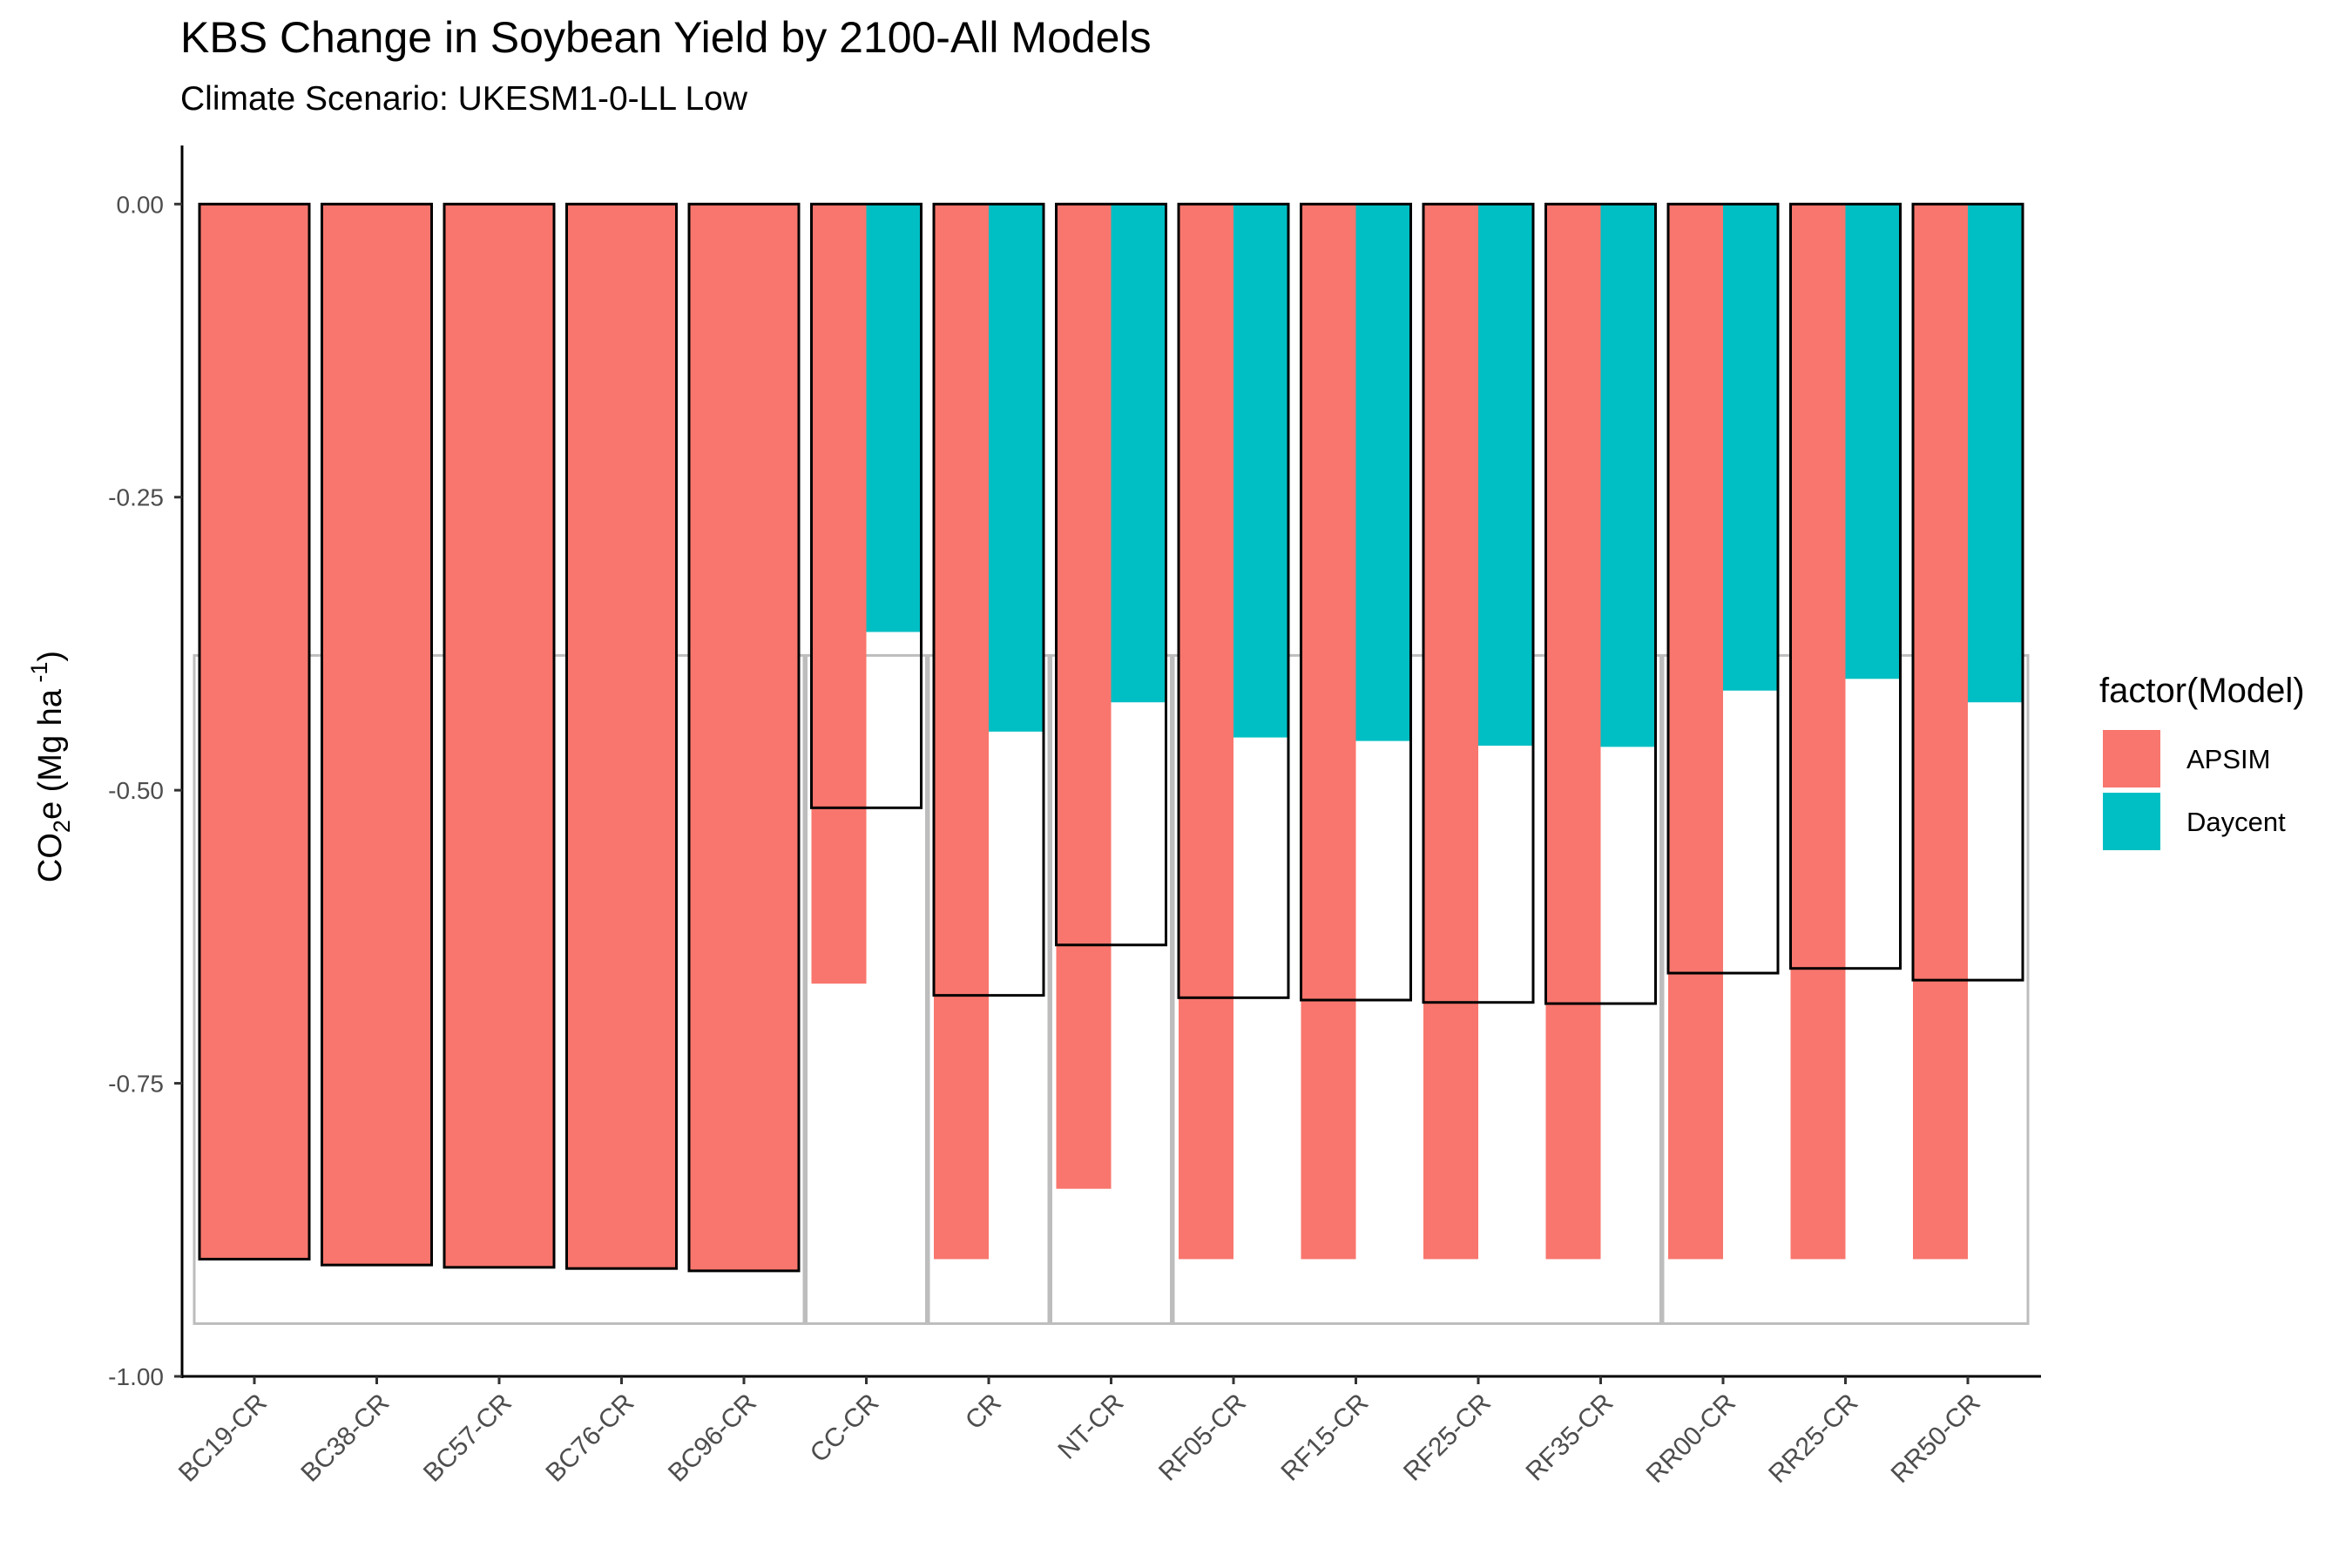  I want to click on legend-label-daycent: Daycent, so click(2236, 822).